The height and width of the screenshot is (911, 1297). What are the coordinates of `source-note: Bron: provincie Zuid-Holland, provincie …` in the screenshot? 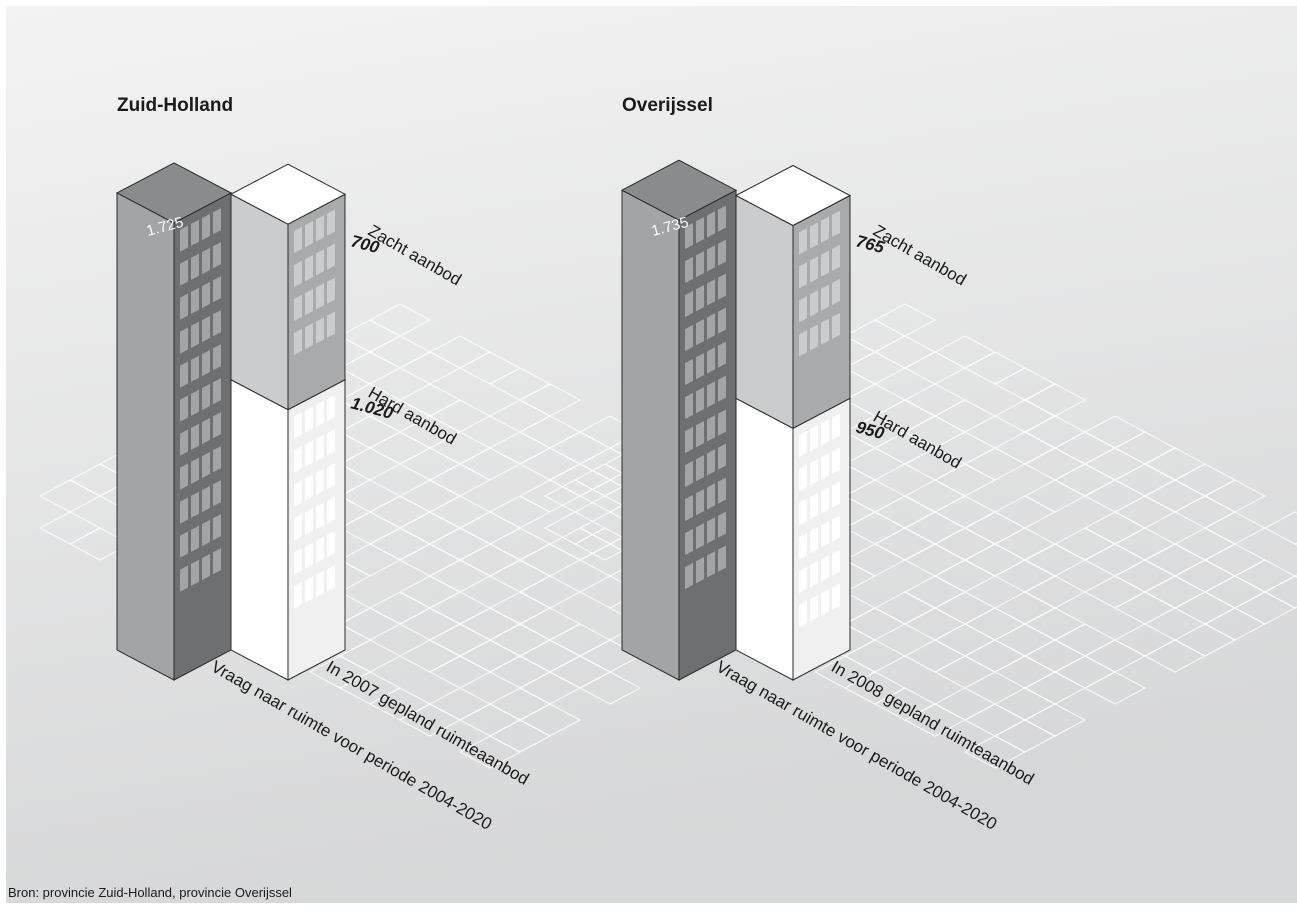 It's located at (150, 892).